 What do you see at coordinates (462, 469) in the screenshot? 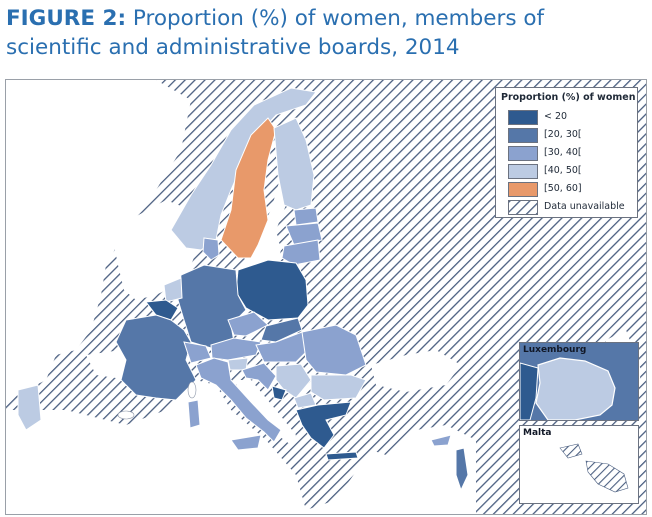
I see `country-israel` at bounding box center [462, 469].